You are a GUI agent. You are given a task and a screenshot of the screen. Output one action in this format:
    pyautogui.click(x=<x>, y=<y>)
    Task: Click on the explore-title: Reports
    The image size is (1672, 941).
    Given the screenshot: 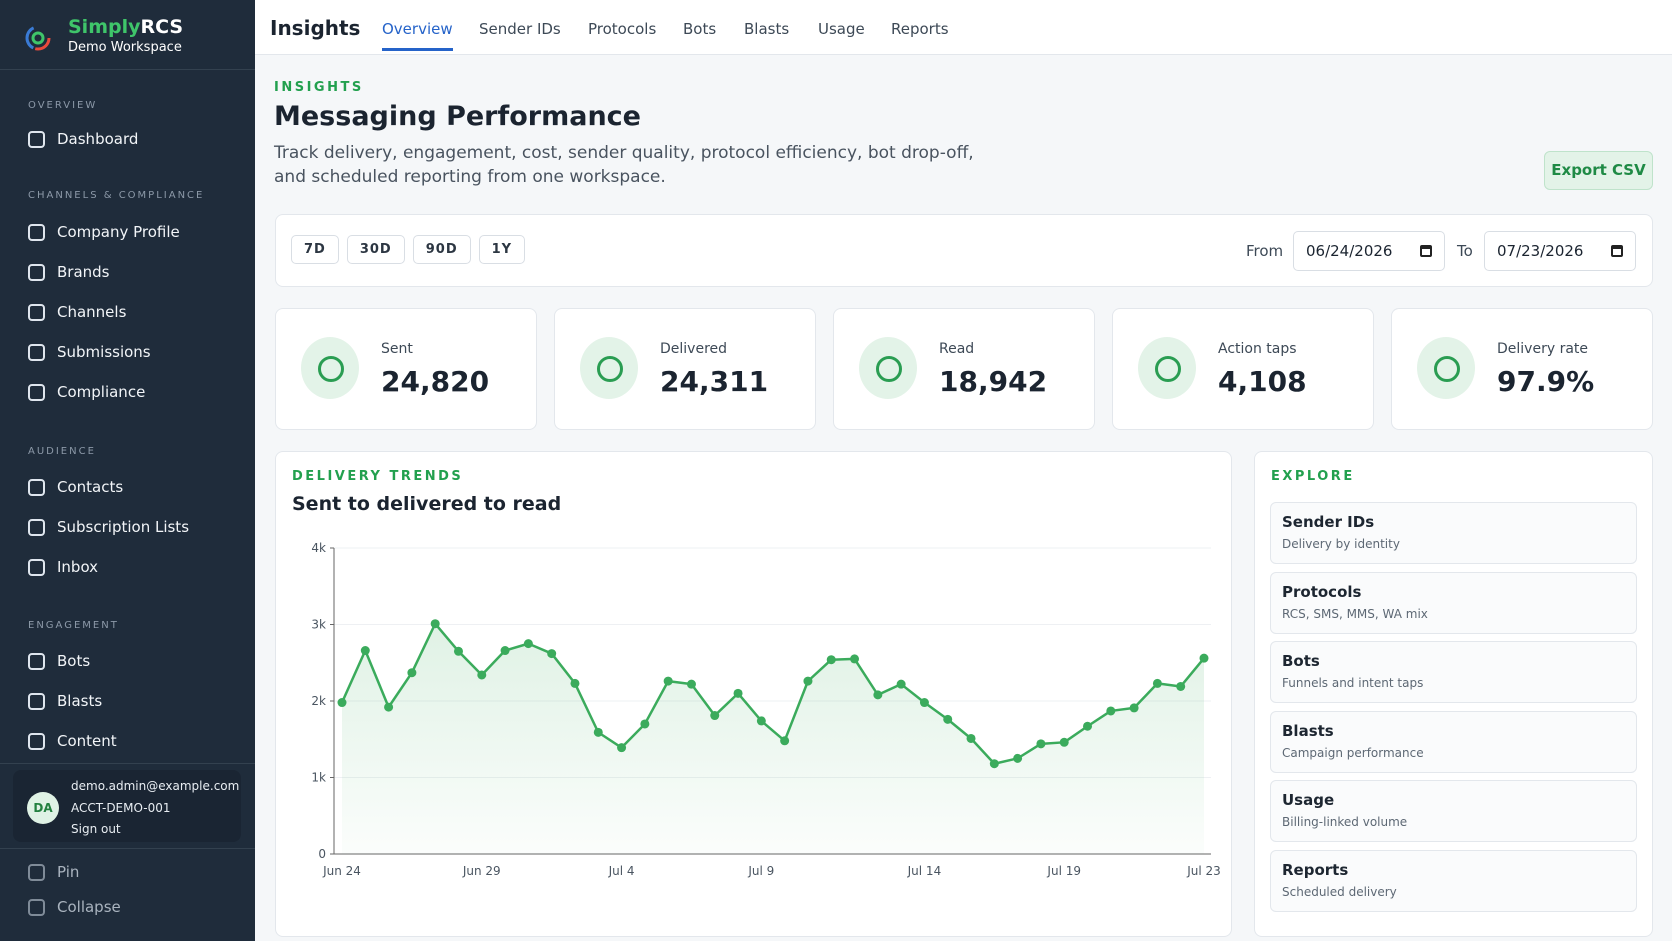 What is the action you would take?
    pyautogui.click(x=1315, y=869)
    